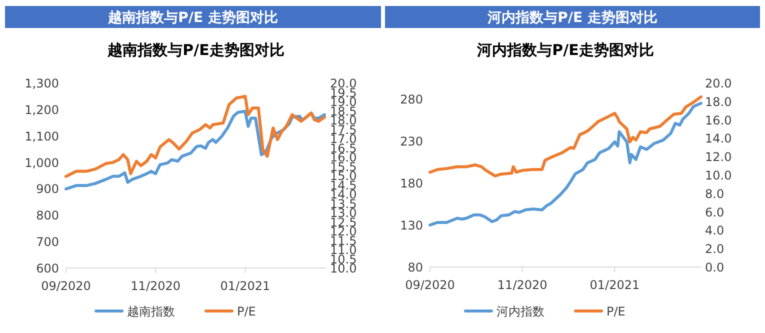 The height and width of the screenshot is (333, 765). What do you see at coordinates (718, 83) in the screenshot?
I see `y2-tick-label: 20.0` at bounding box center [718, 83].